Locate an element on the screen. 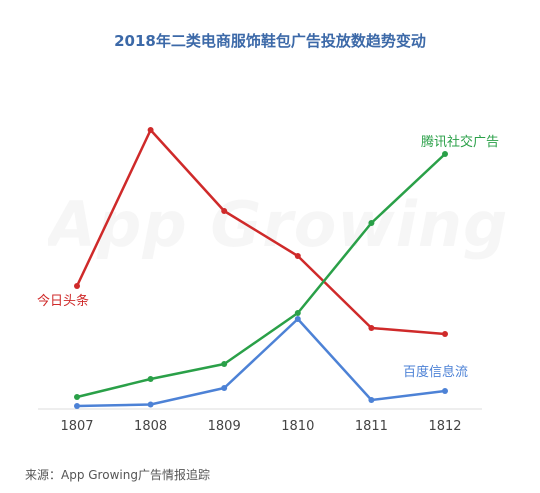 The height and width of the screenshot is (493, 540). x-tick-label: 1807 is located at coordinates (76, 426).